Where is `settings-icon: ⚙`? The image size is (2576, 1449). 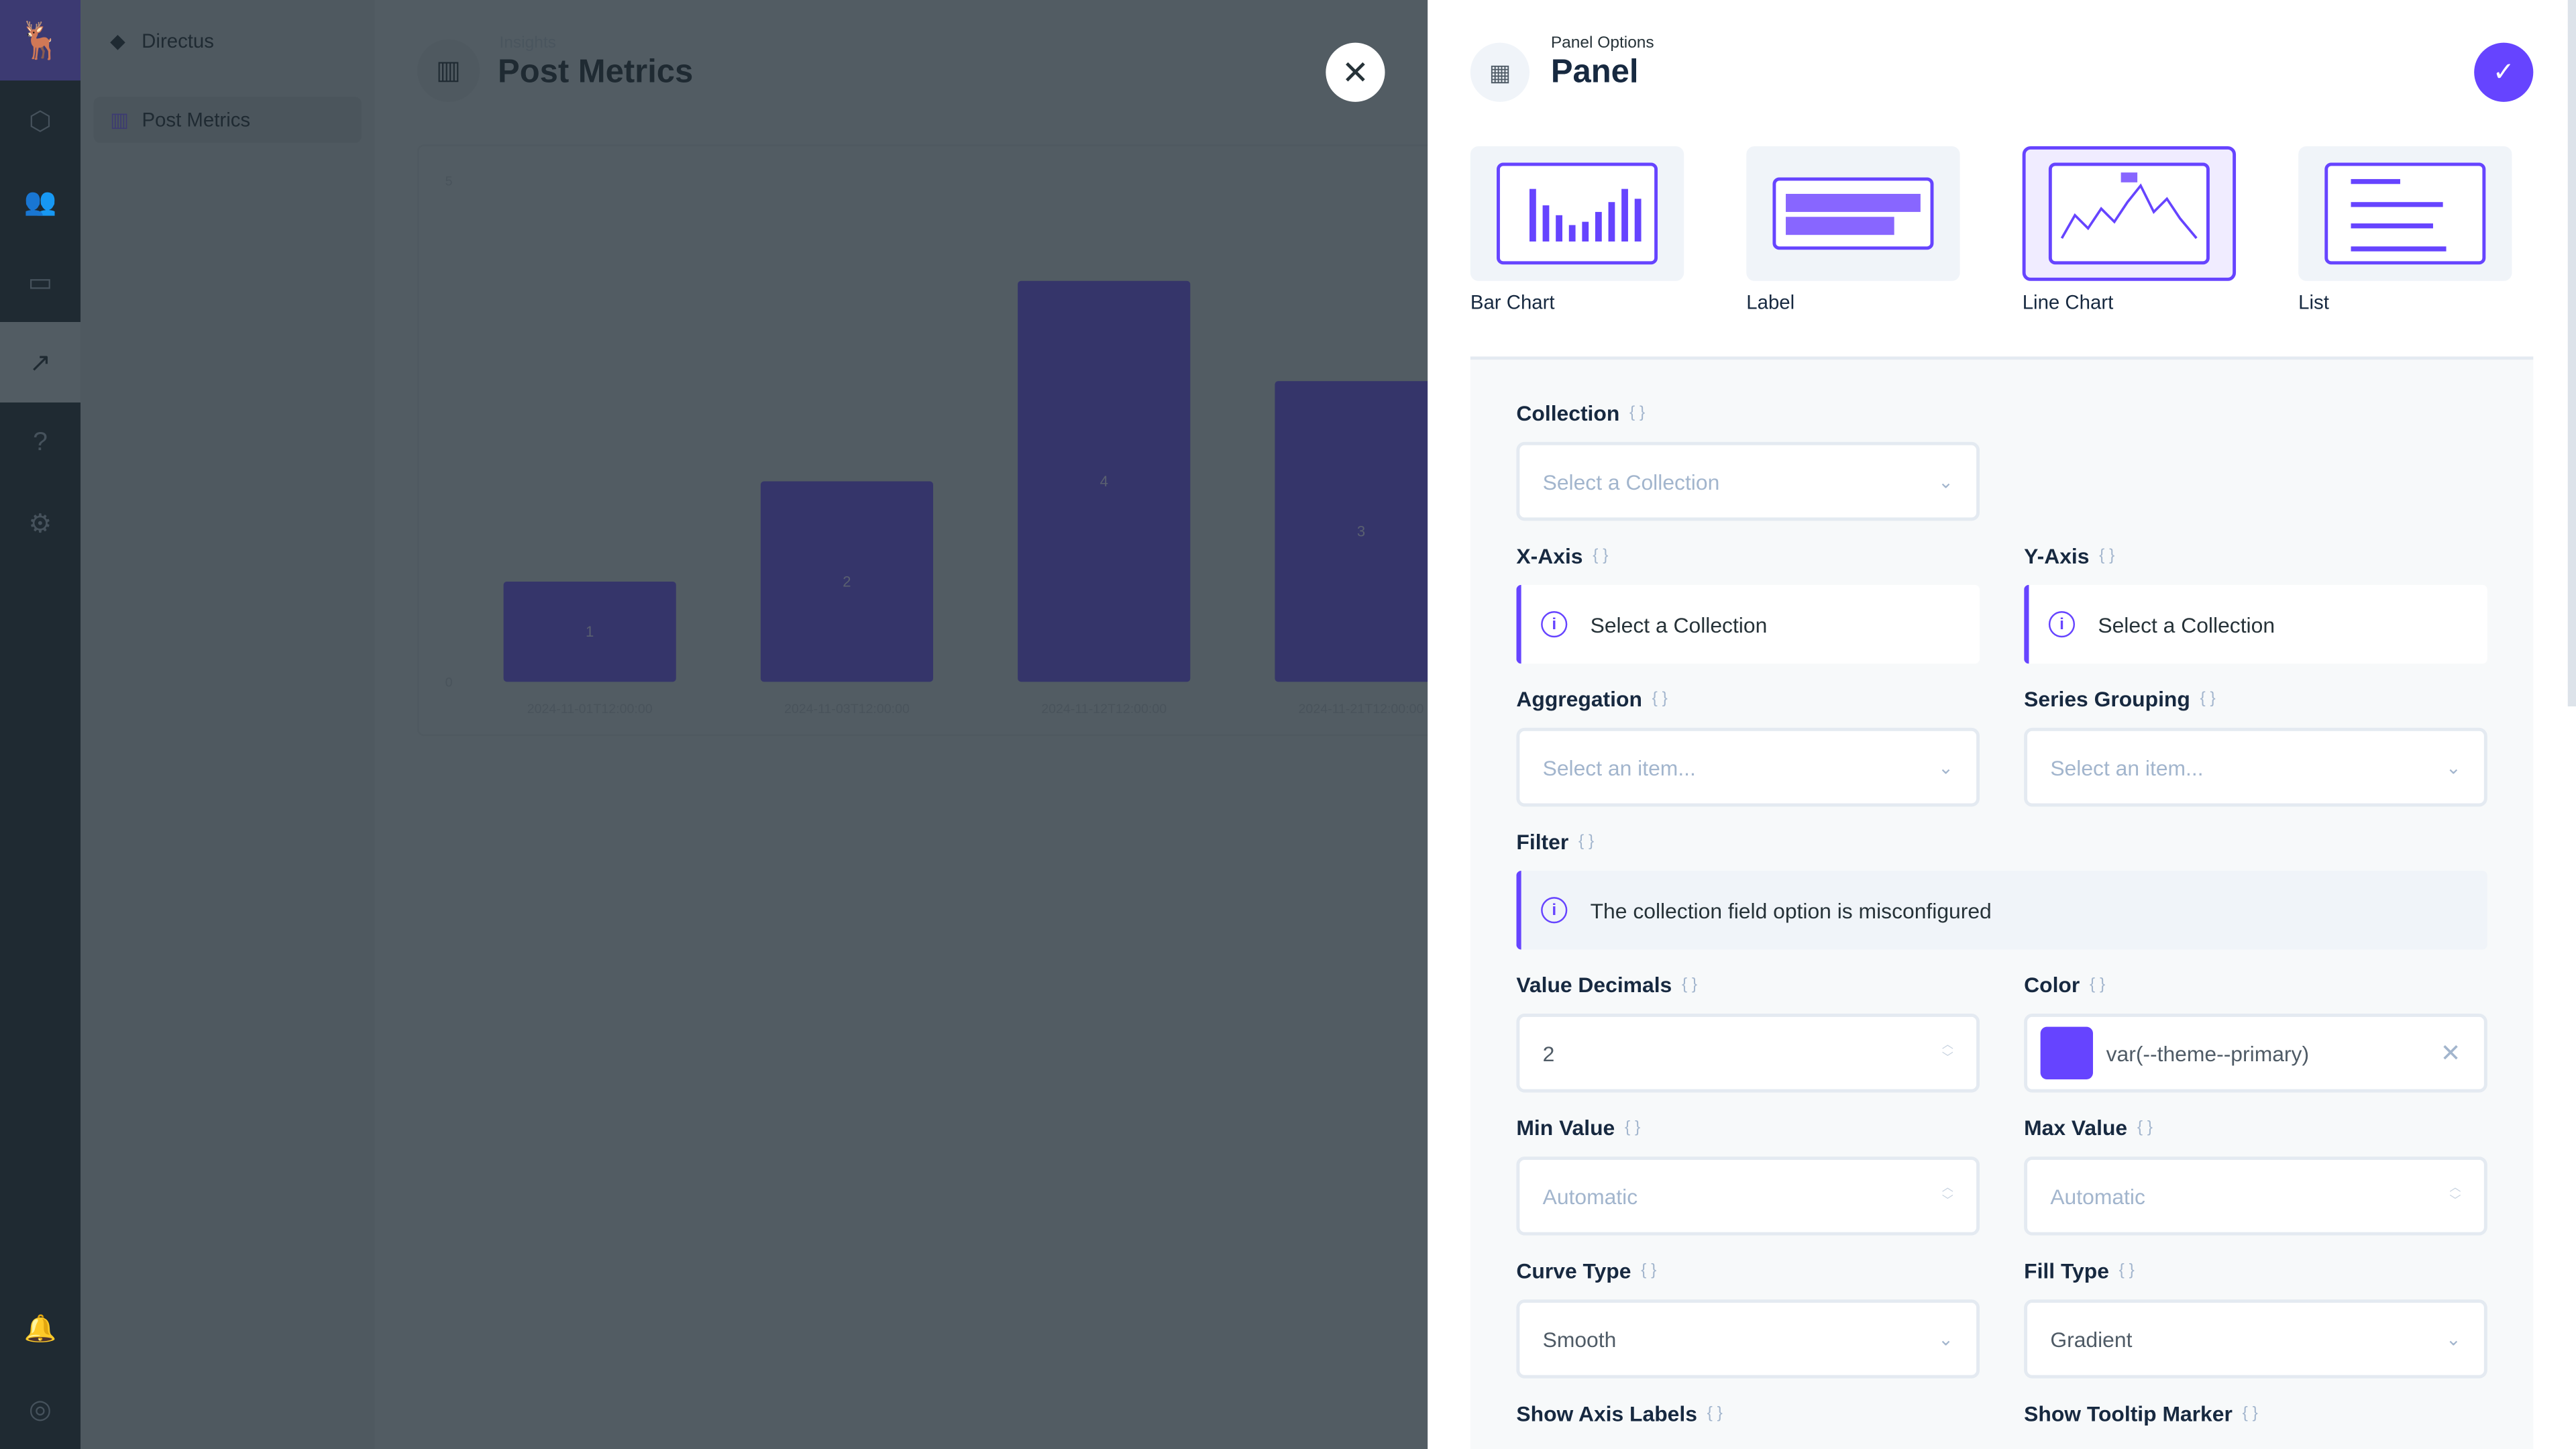 settings-icon: ⚙ is located at coordinates (40, 524).